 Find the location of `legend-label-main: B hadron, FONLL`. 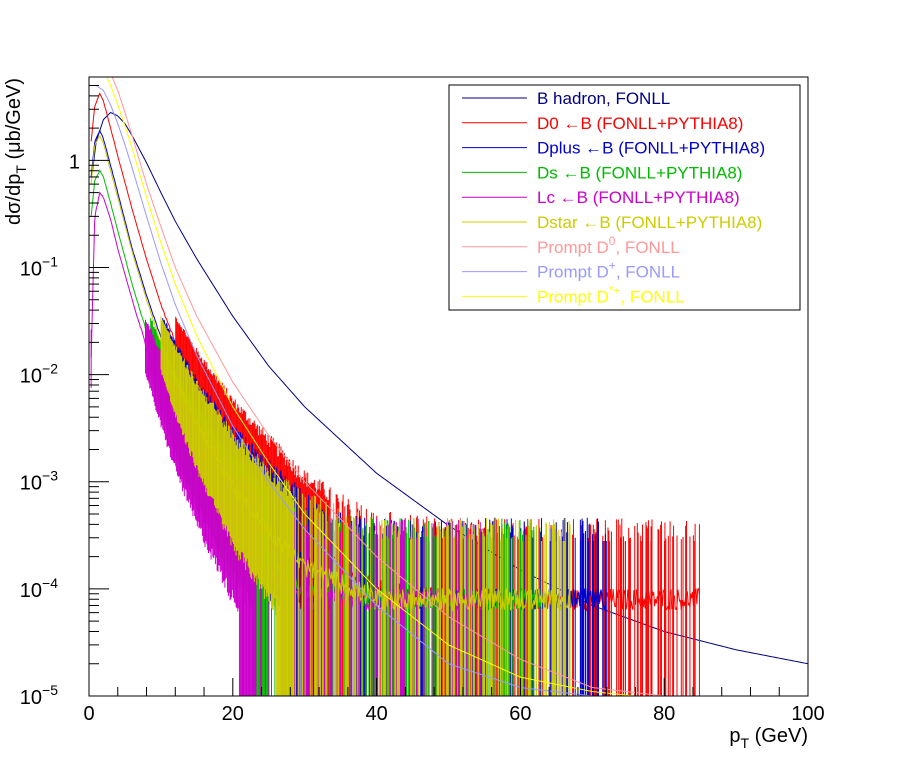

legend-label-main: B hadron, FONLL is located at coordinates (603, 98).